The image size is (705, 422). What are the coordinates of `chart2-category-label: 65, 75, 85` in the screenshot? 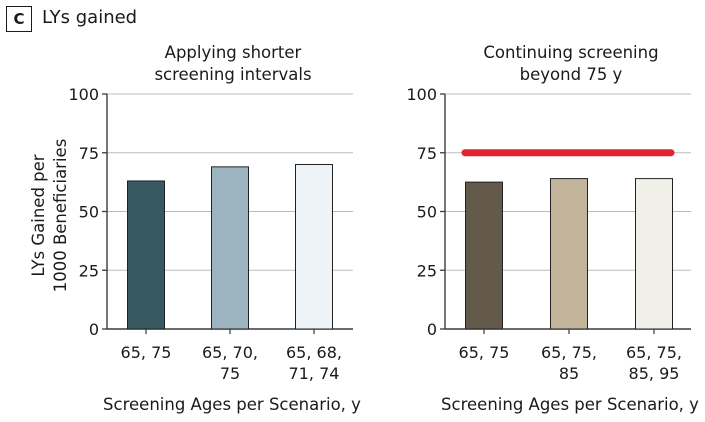 It's located at (569, 363).